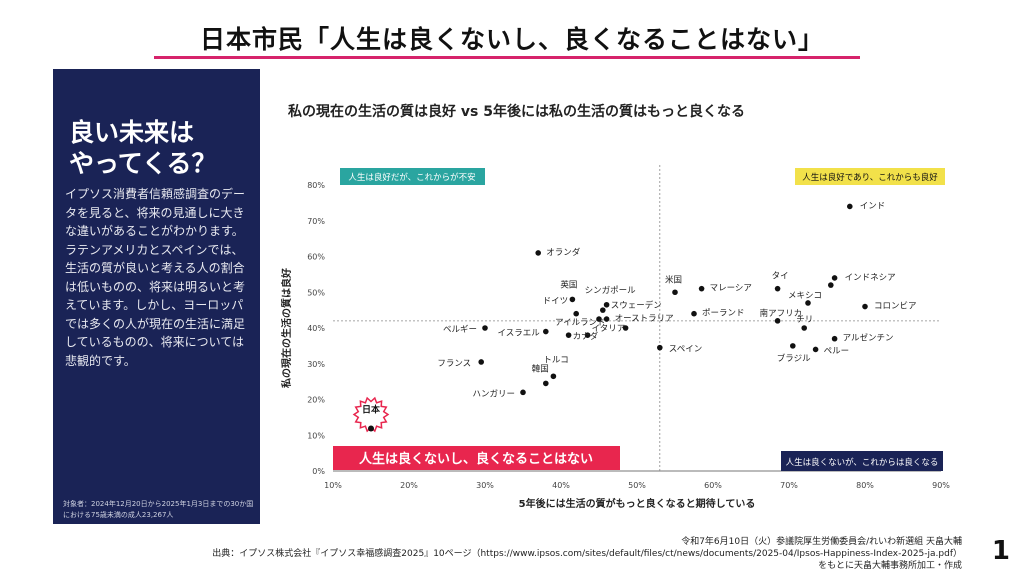 This screenshot has height=576, width=1024. What do you see at coordinates (316, 221) in the screenshot?
I see `y-tick-label: 70%` at bounding box center [316, 221].